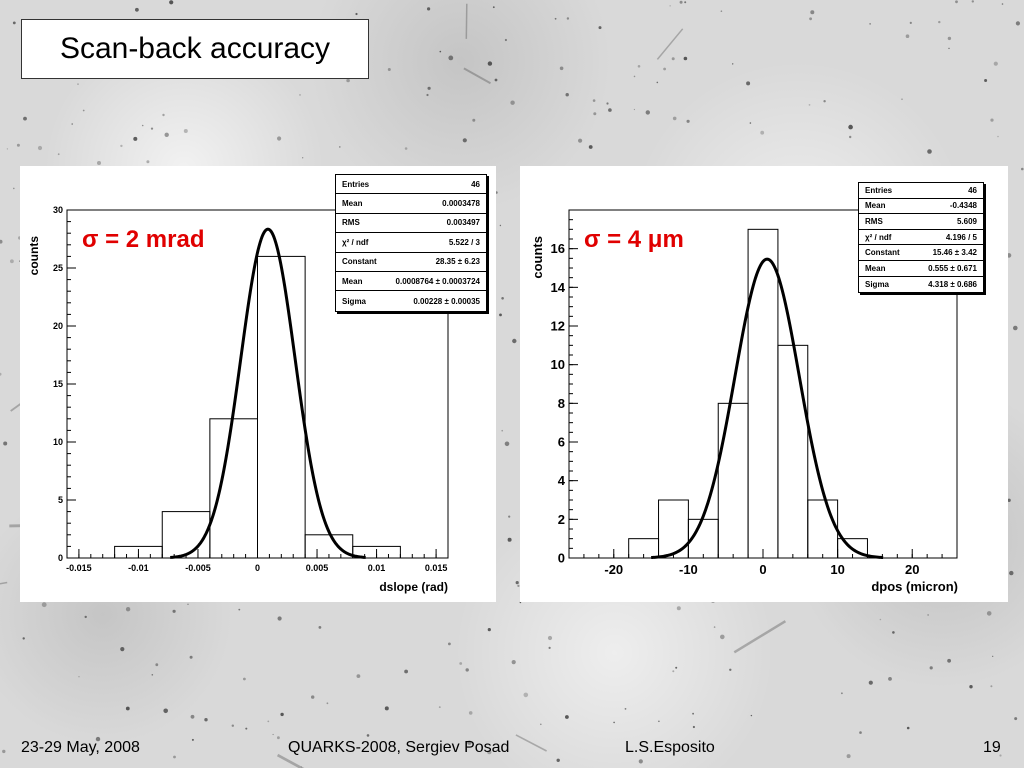 This screenshot has height=768, width=1024. What do you see at coordinates (561, 558) in the screenshot?
I see `y-tick-label: 0` at bounding box center [561, 558].